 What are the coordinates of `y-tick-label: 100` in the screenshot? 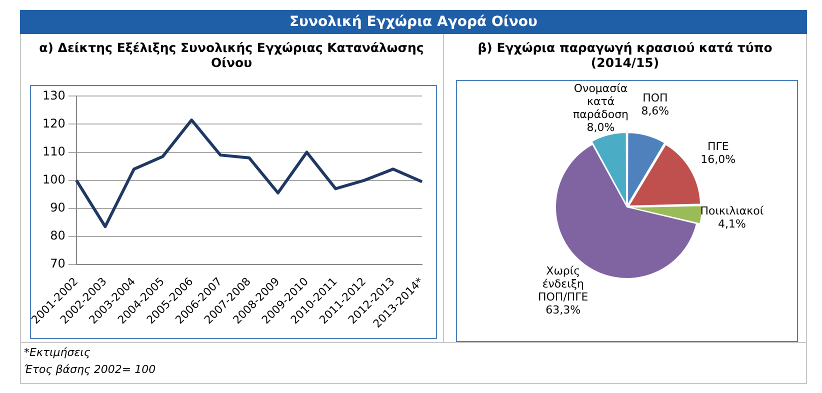 It's located at (54, 179).